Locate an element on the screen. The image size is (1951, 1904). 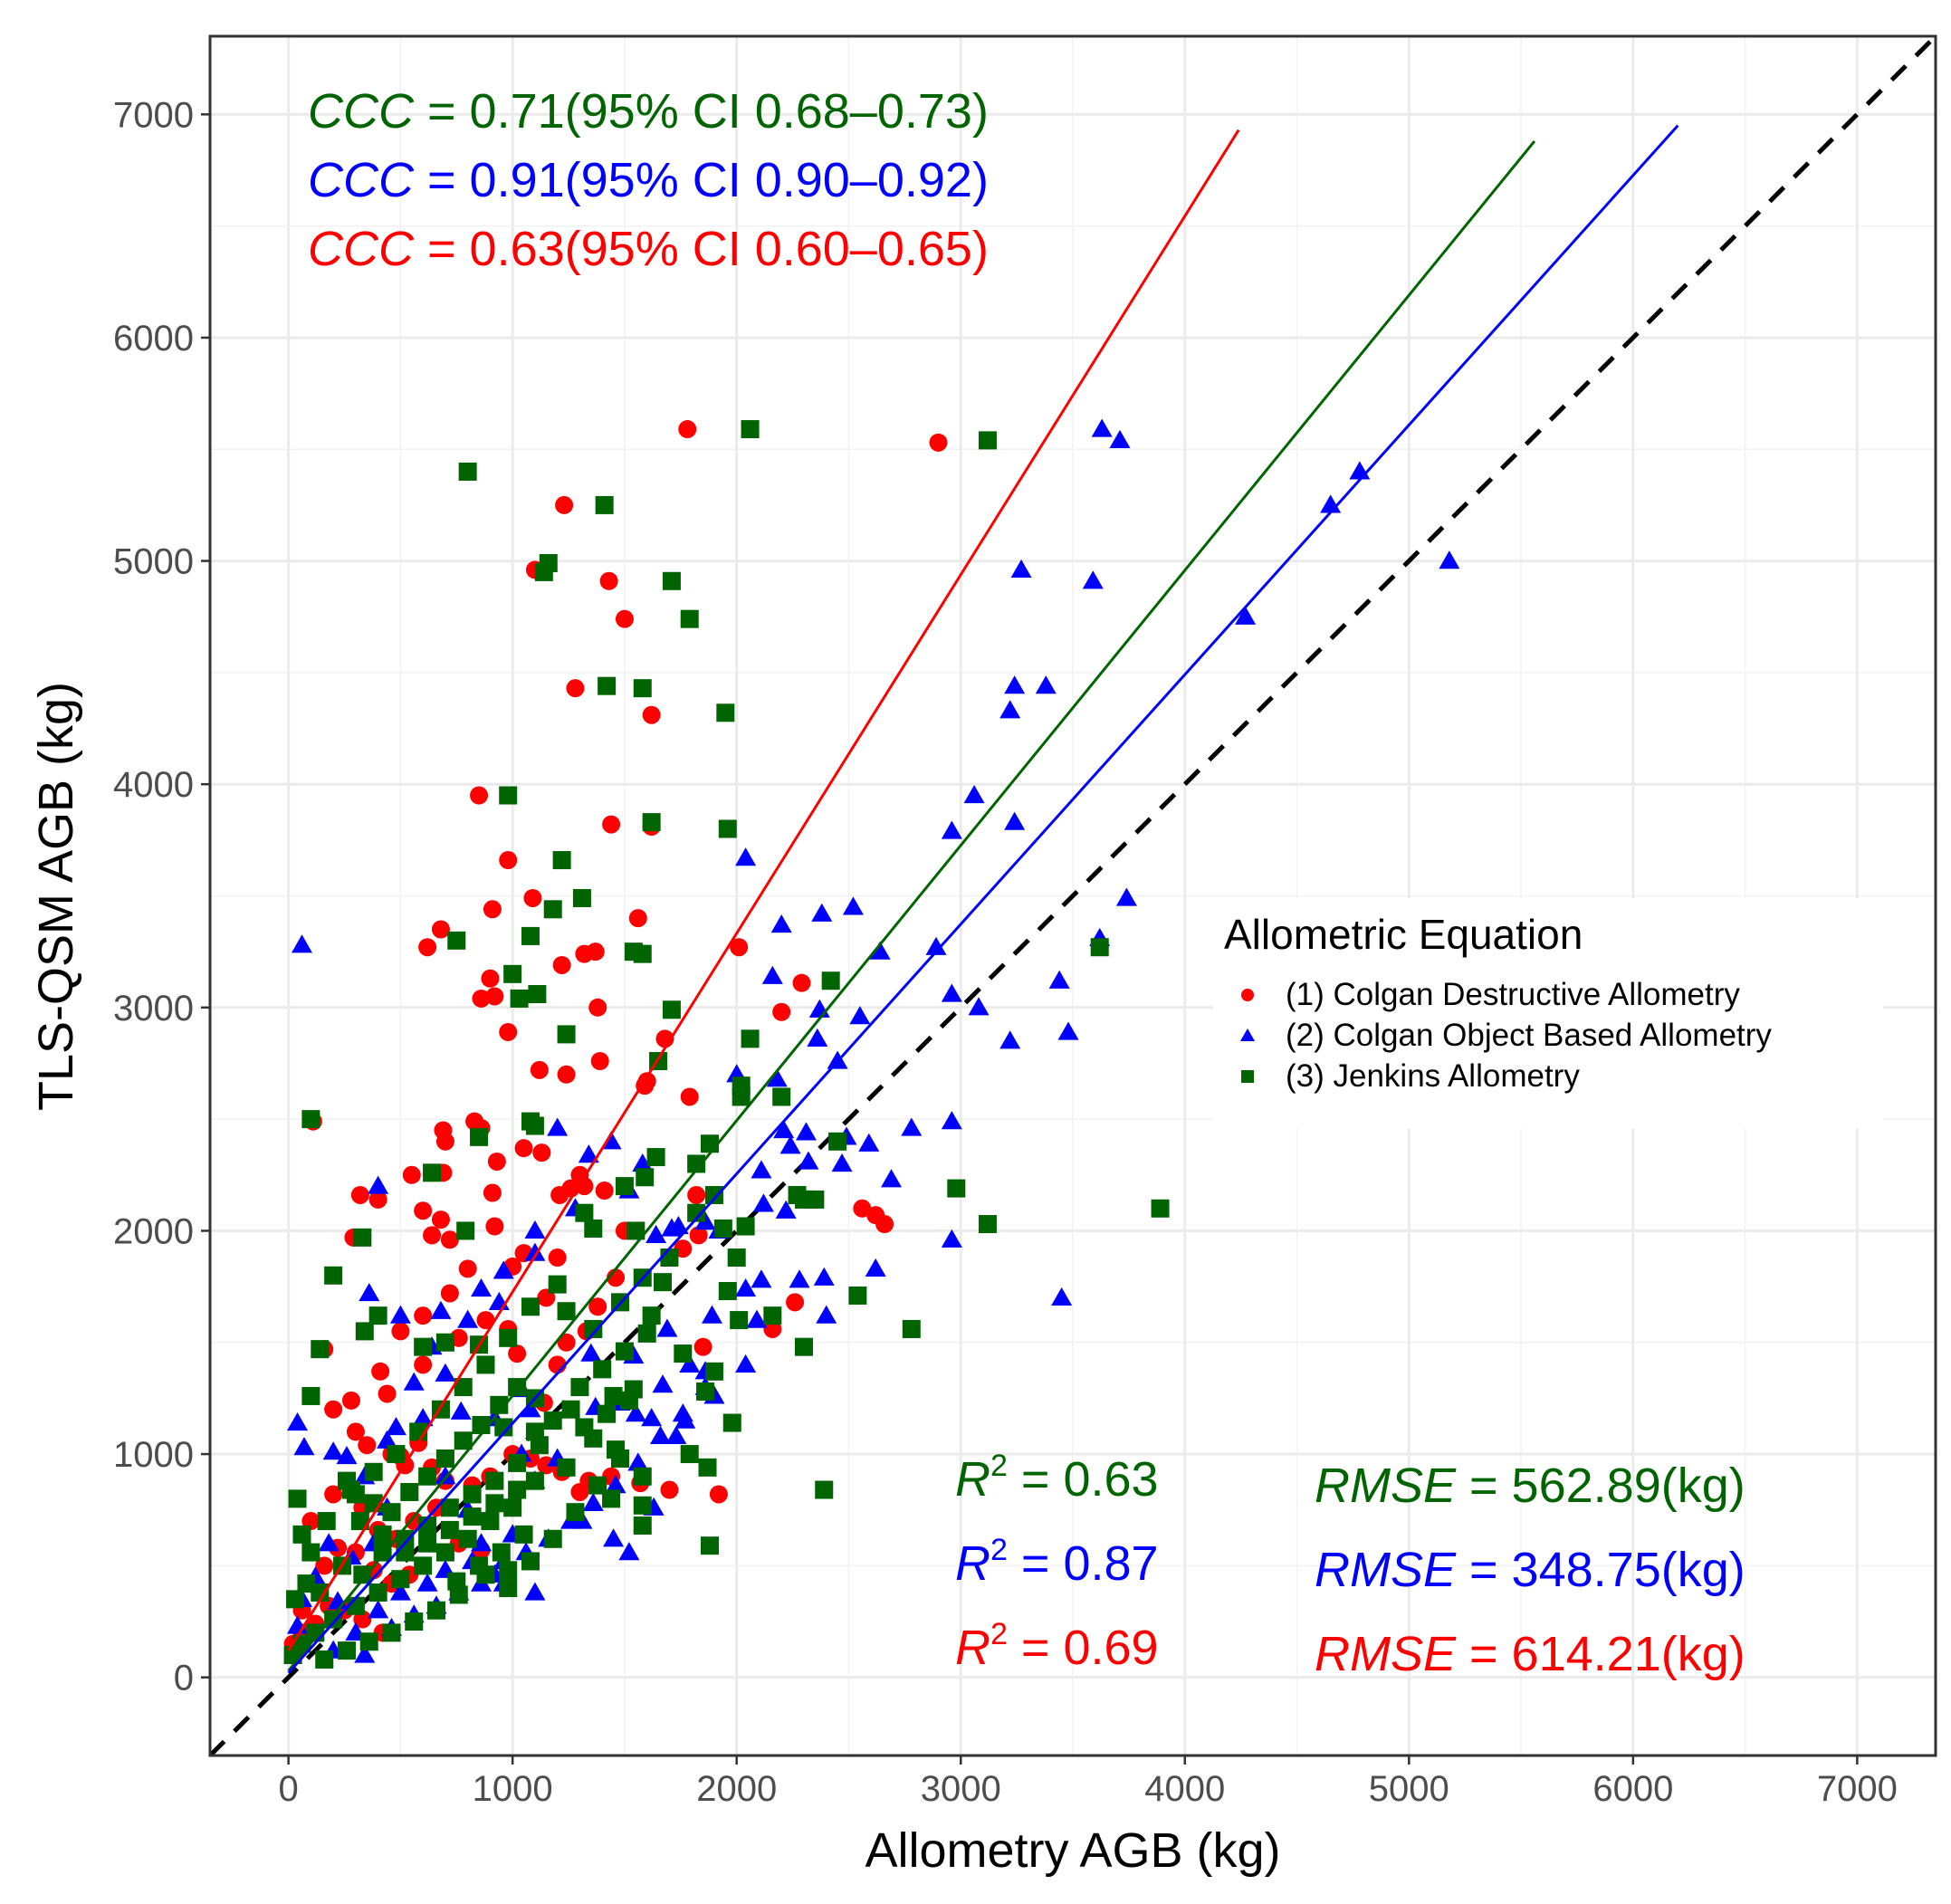
r-squared-annotation: R2 = 0.69 is located at coordinates (1057, 1646).